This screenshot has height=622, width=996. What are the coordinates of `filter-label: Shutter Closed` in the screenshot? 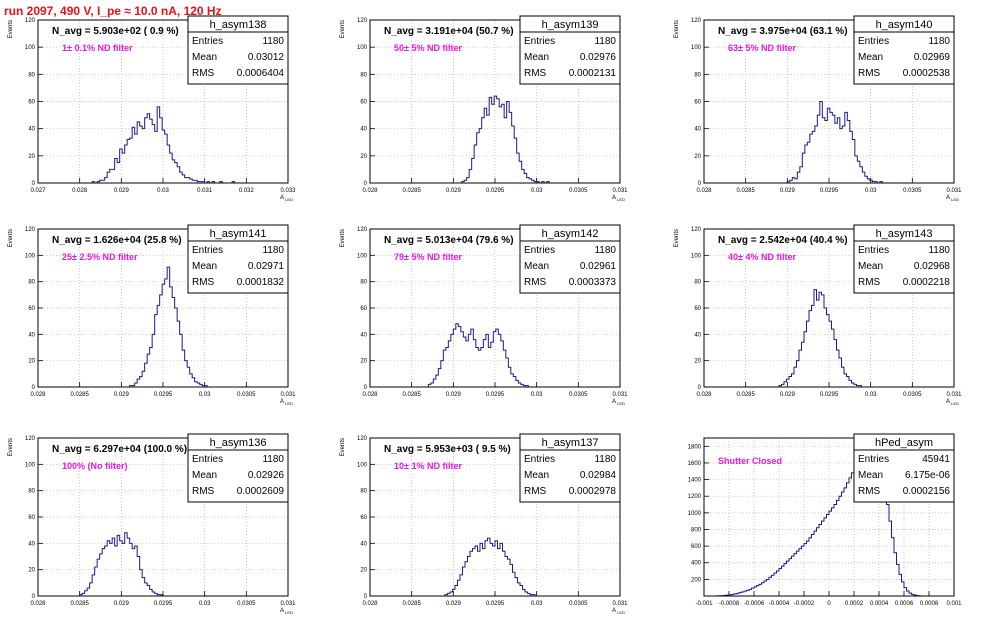 It's located at (750, 461).